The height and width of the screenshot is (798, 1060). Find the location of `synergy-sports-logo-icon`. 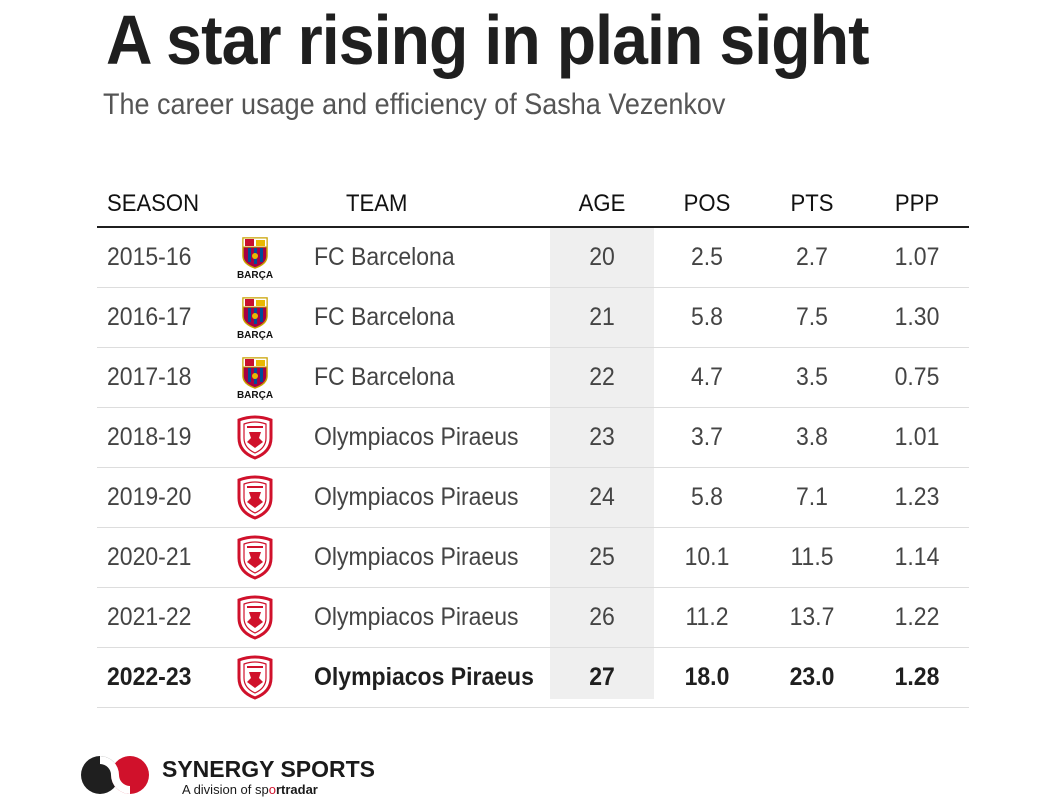

synergy-sports-logo-icon is located at coordinates (115, 775).